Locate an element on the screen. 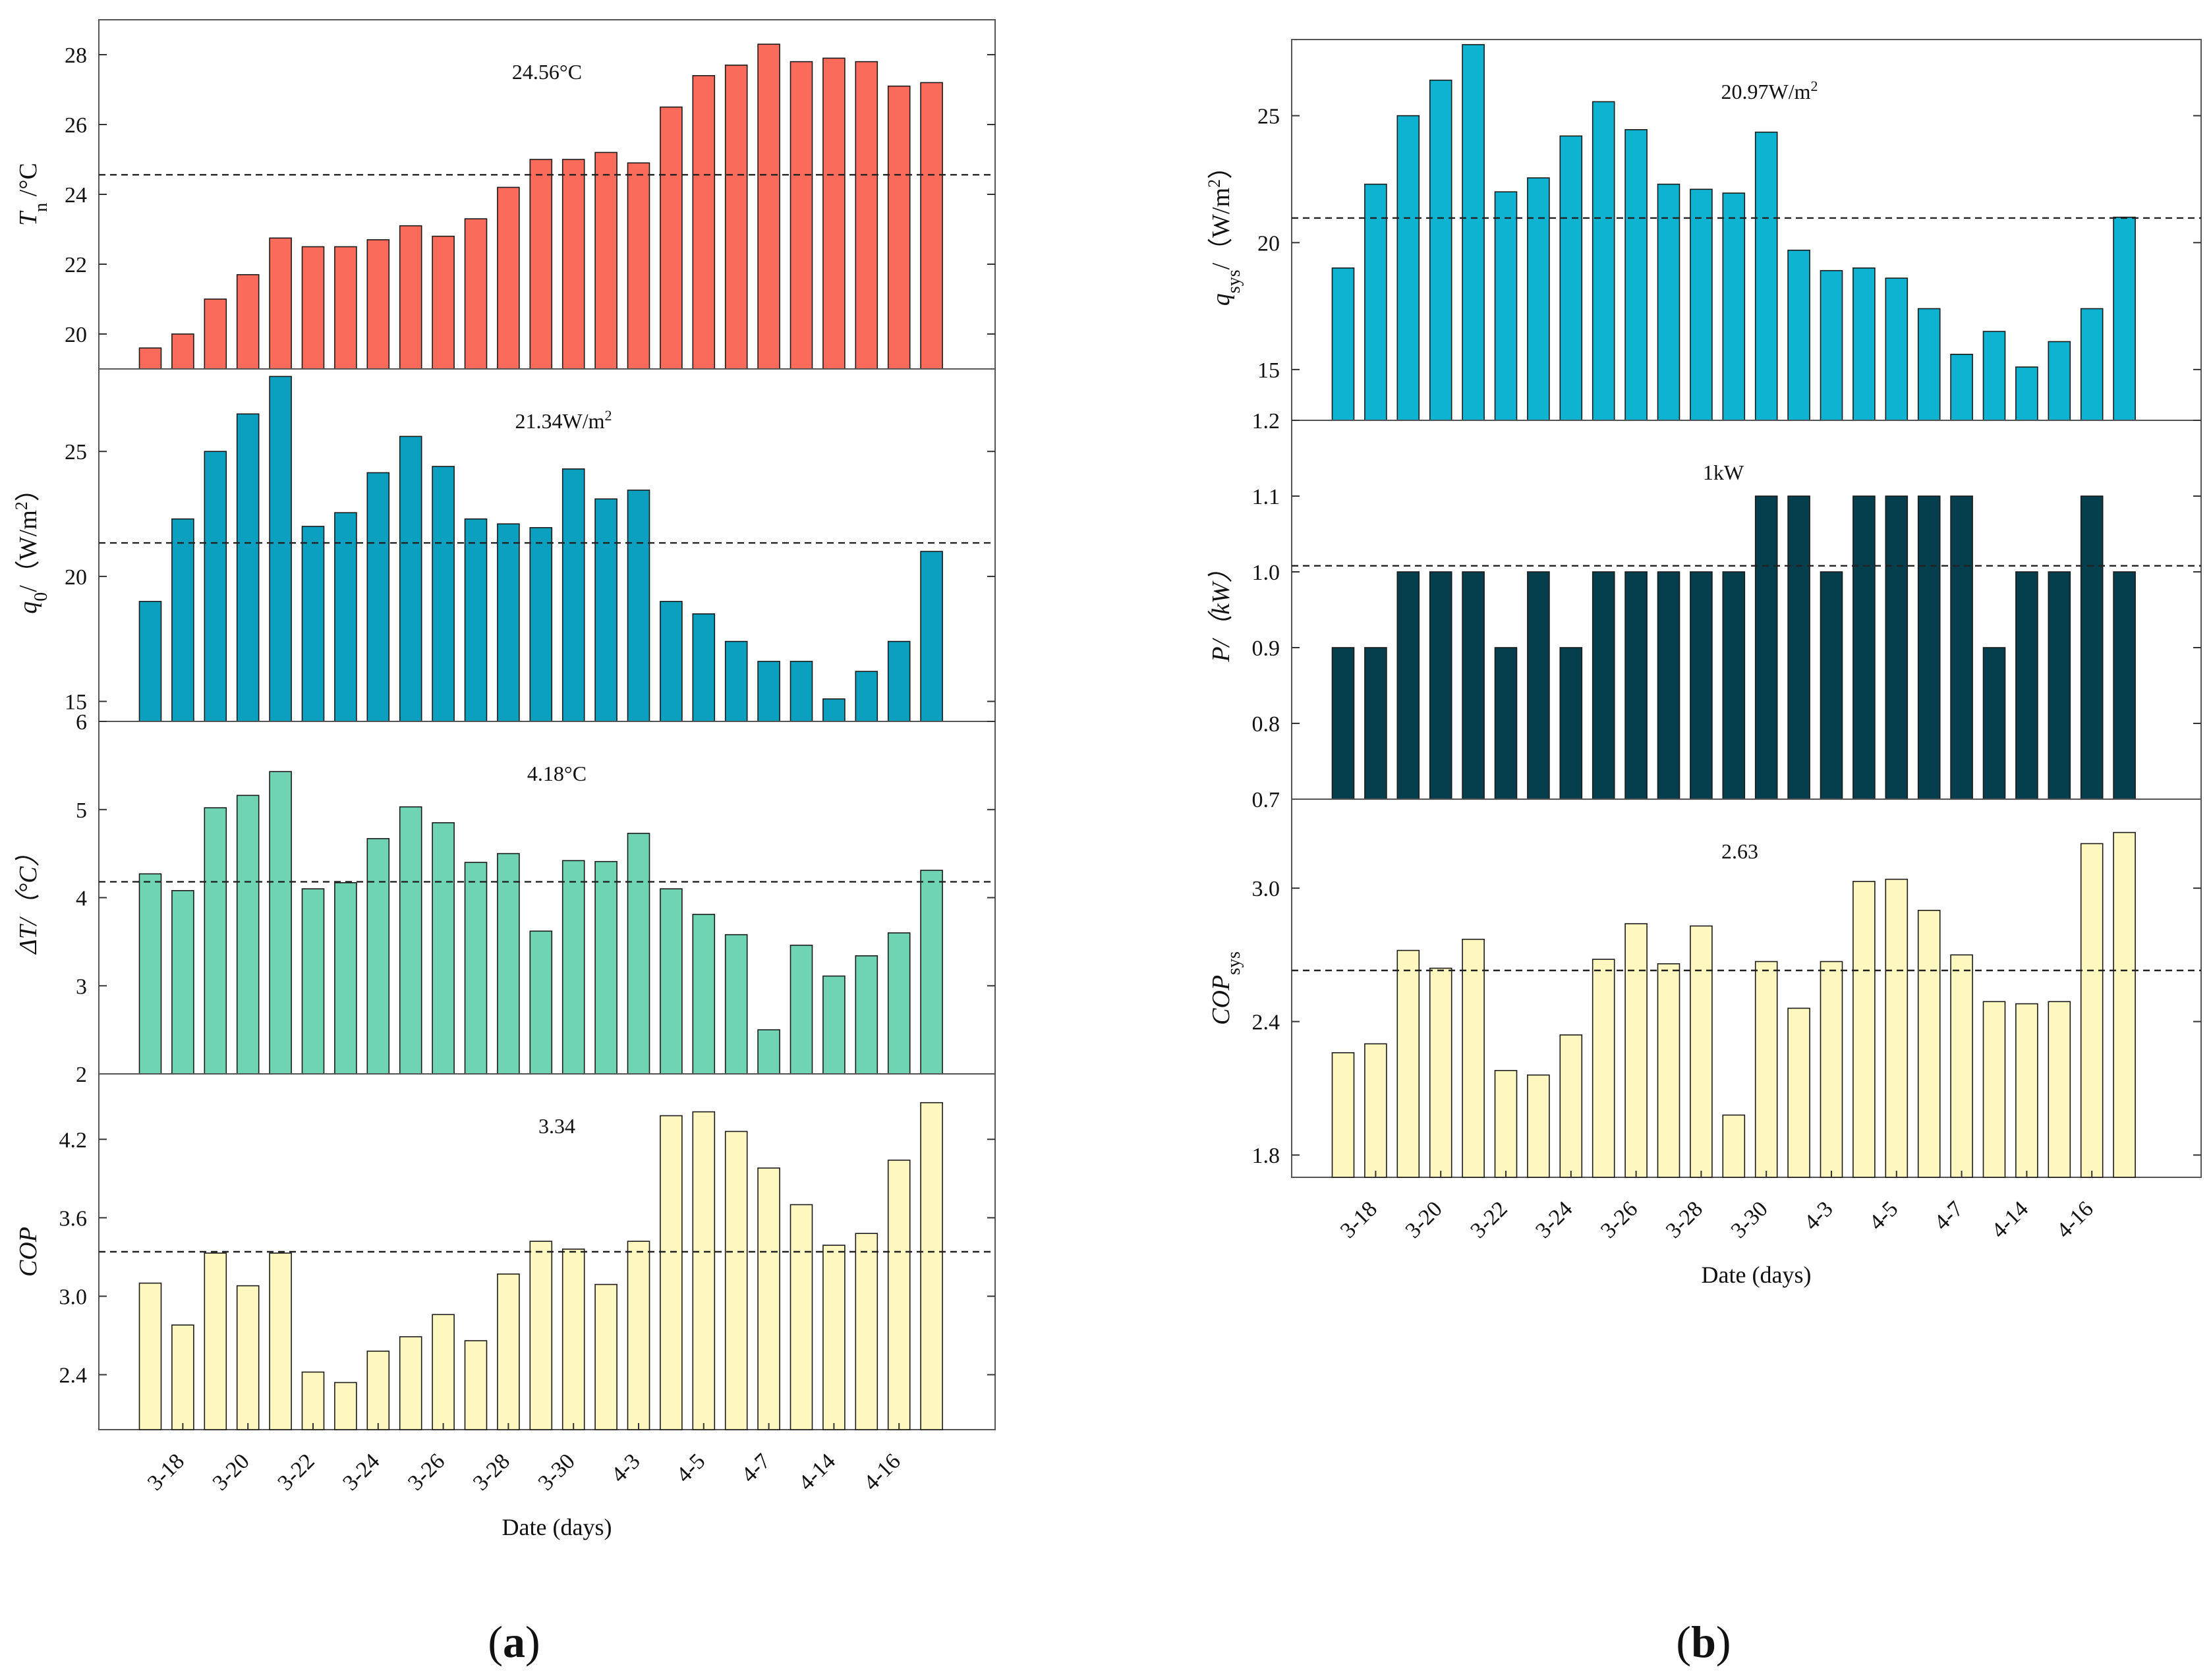 The image size is (2211, 1680). subplot-b-power-ytick-label: 0.9 is located at coordinates (1266, 648).